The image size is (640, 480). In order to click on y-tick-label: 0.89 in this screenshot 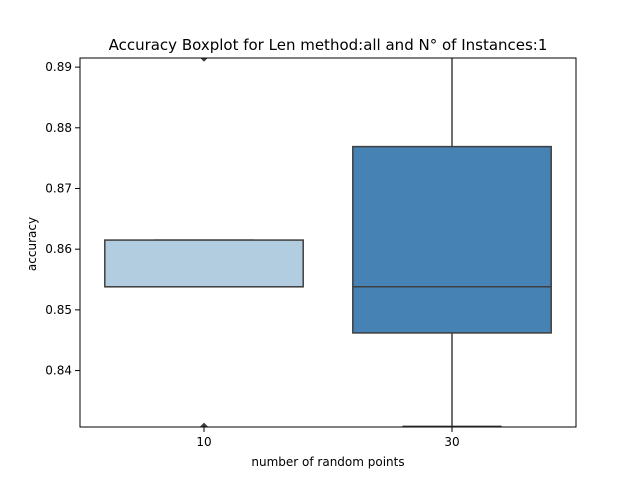, I will do `click(58, 67)`.